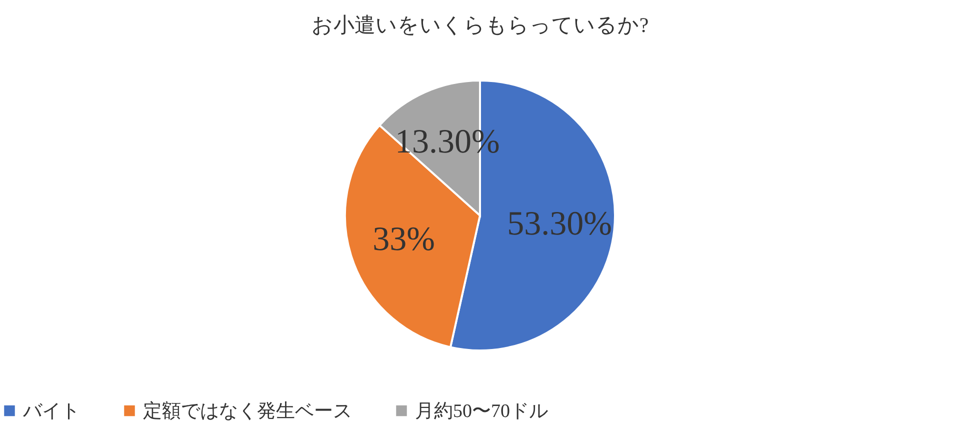 This screenshot has height=446, width=960. What do you see at coordinates (480, 25) in the screenshot?
I see `chart-title: お小遣いをいくらもらっているか?` at bounding box center [480, 25].